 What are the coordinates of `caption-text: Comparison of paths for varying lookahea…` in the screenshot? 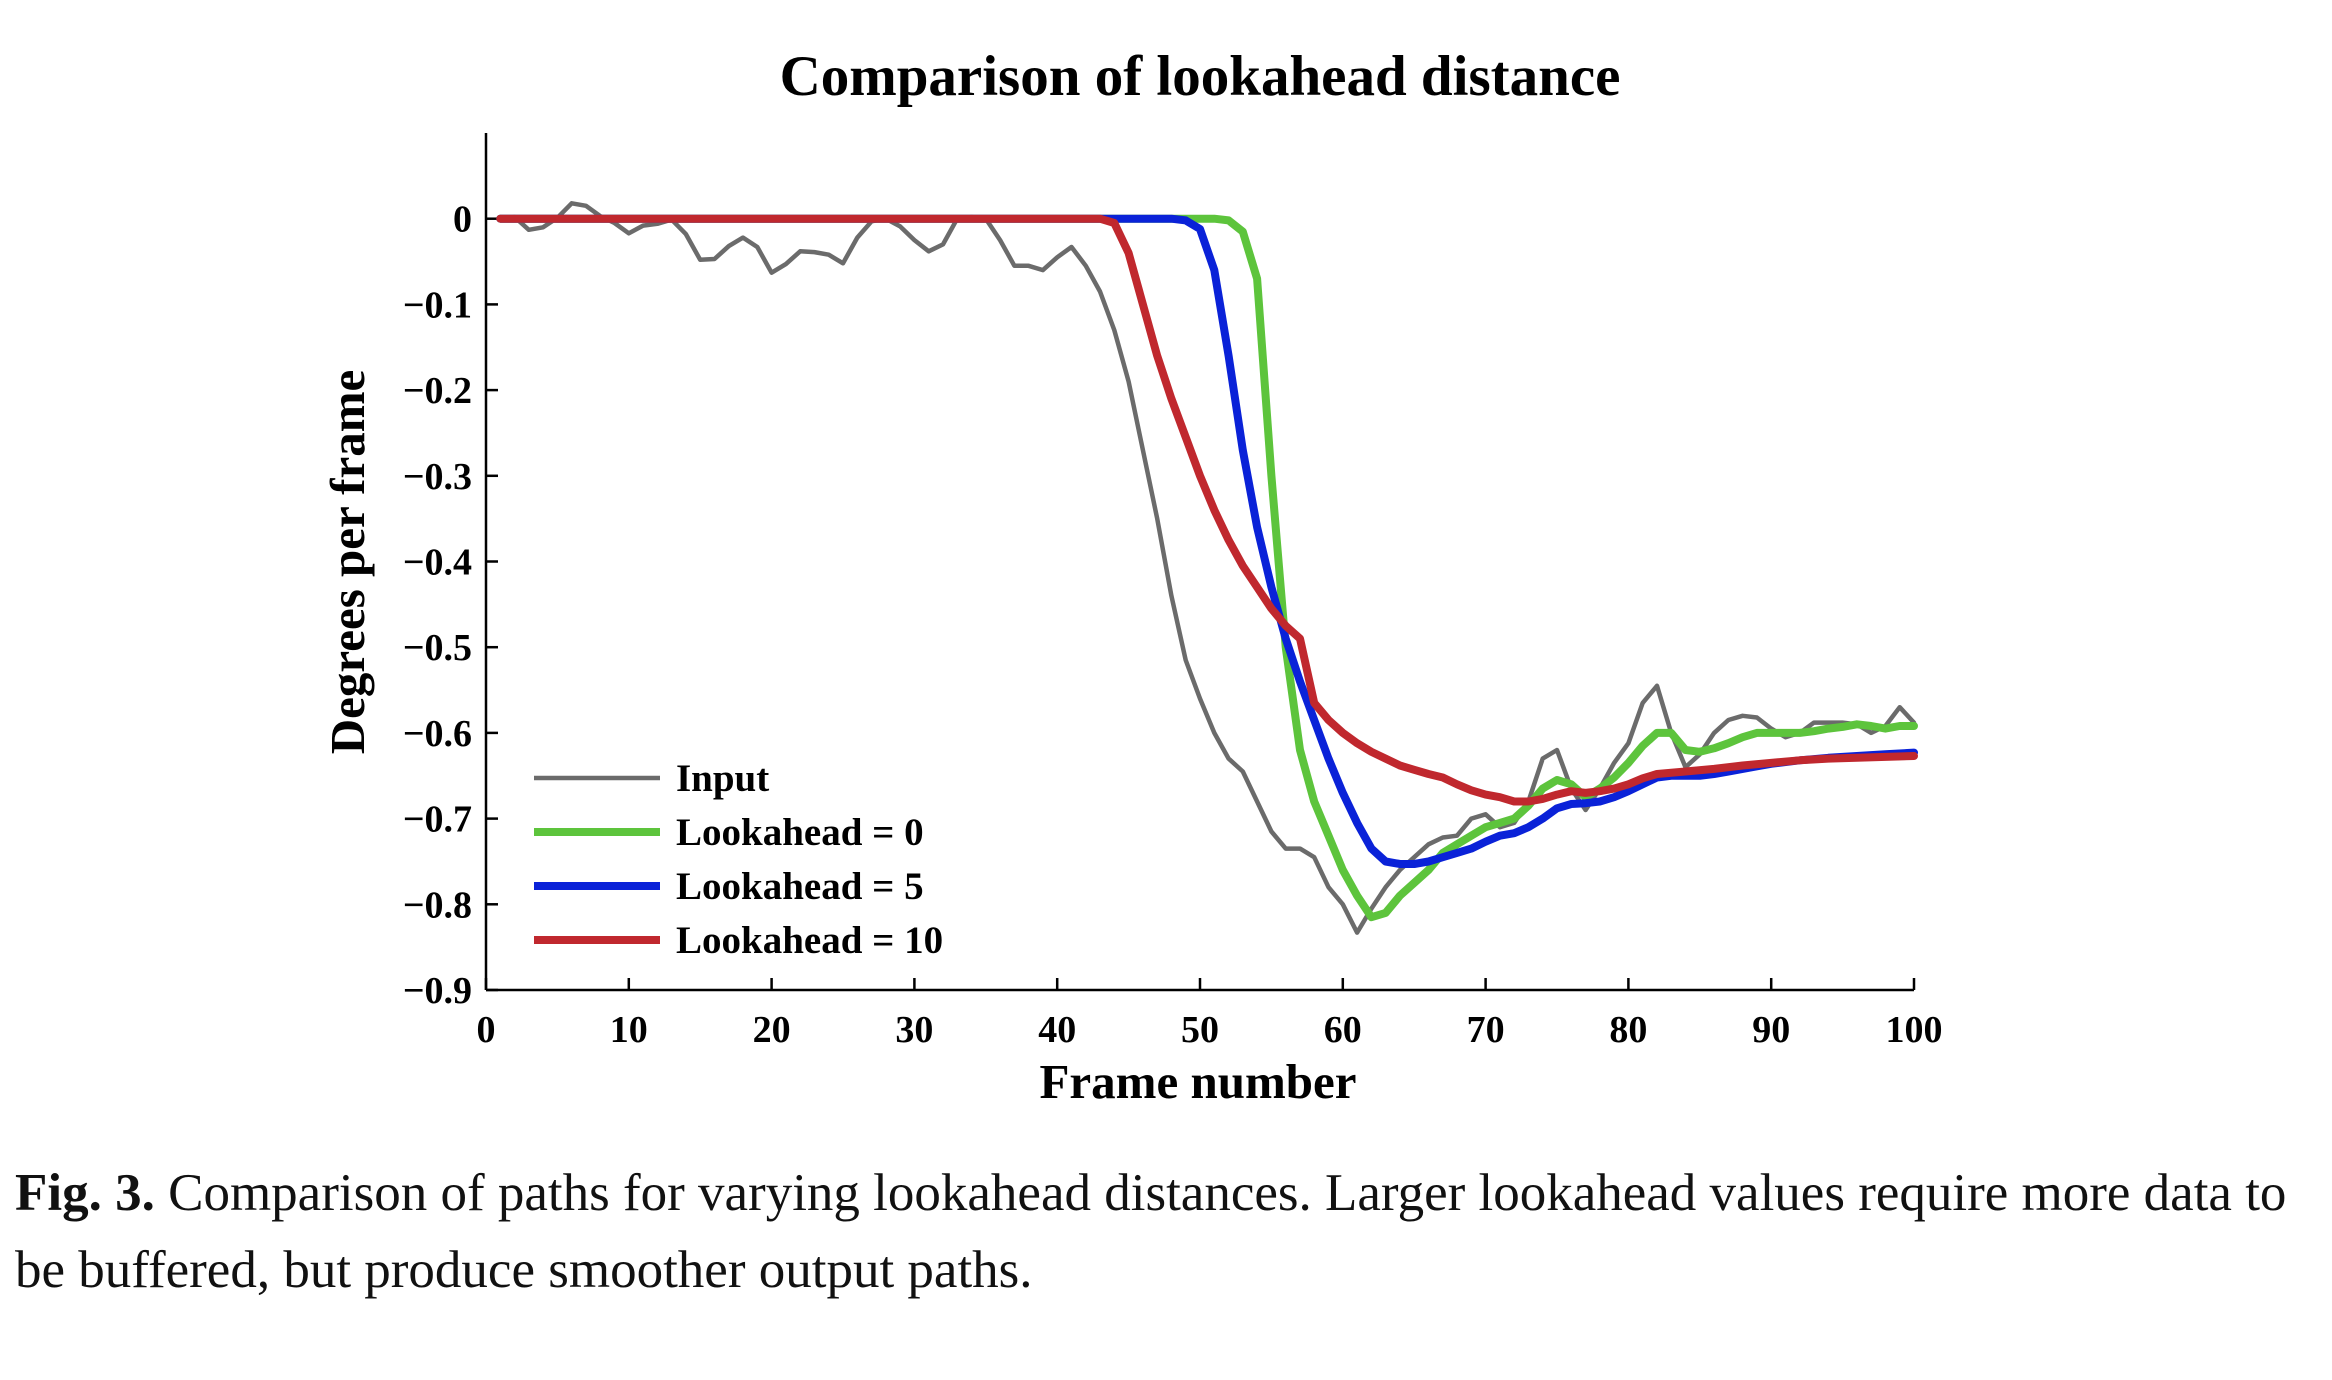 It's located at (1151, 1231).